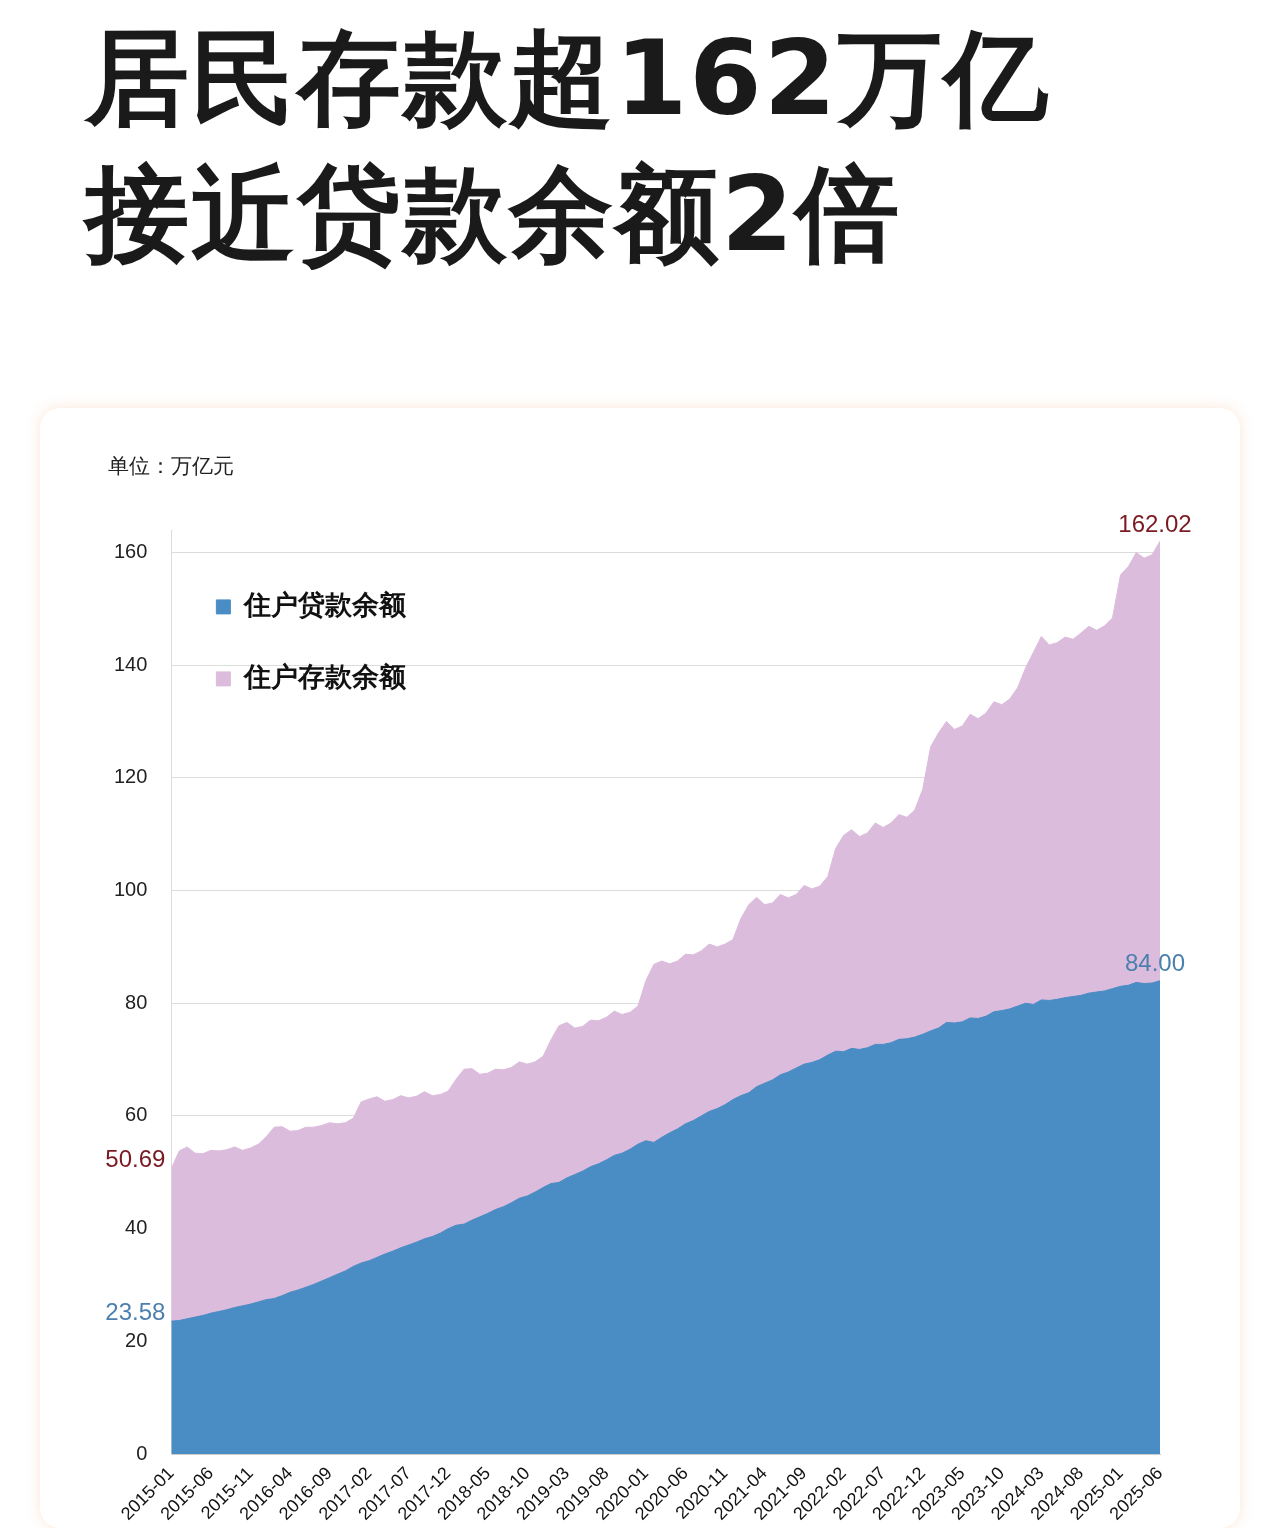  I want to click on data-label: 84.00, so click(1155, 963).